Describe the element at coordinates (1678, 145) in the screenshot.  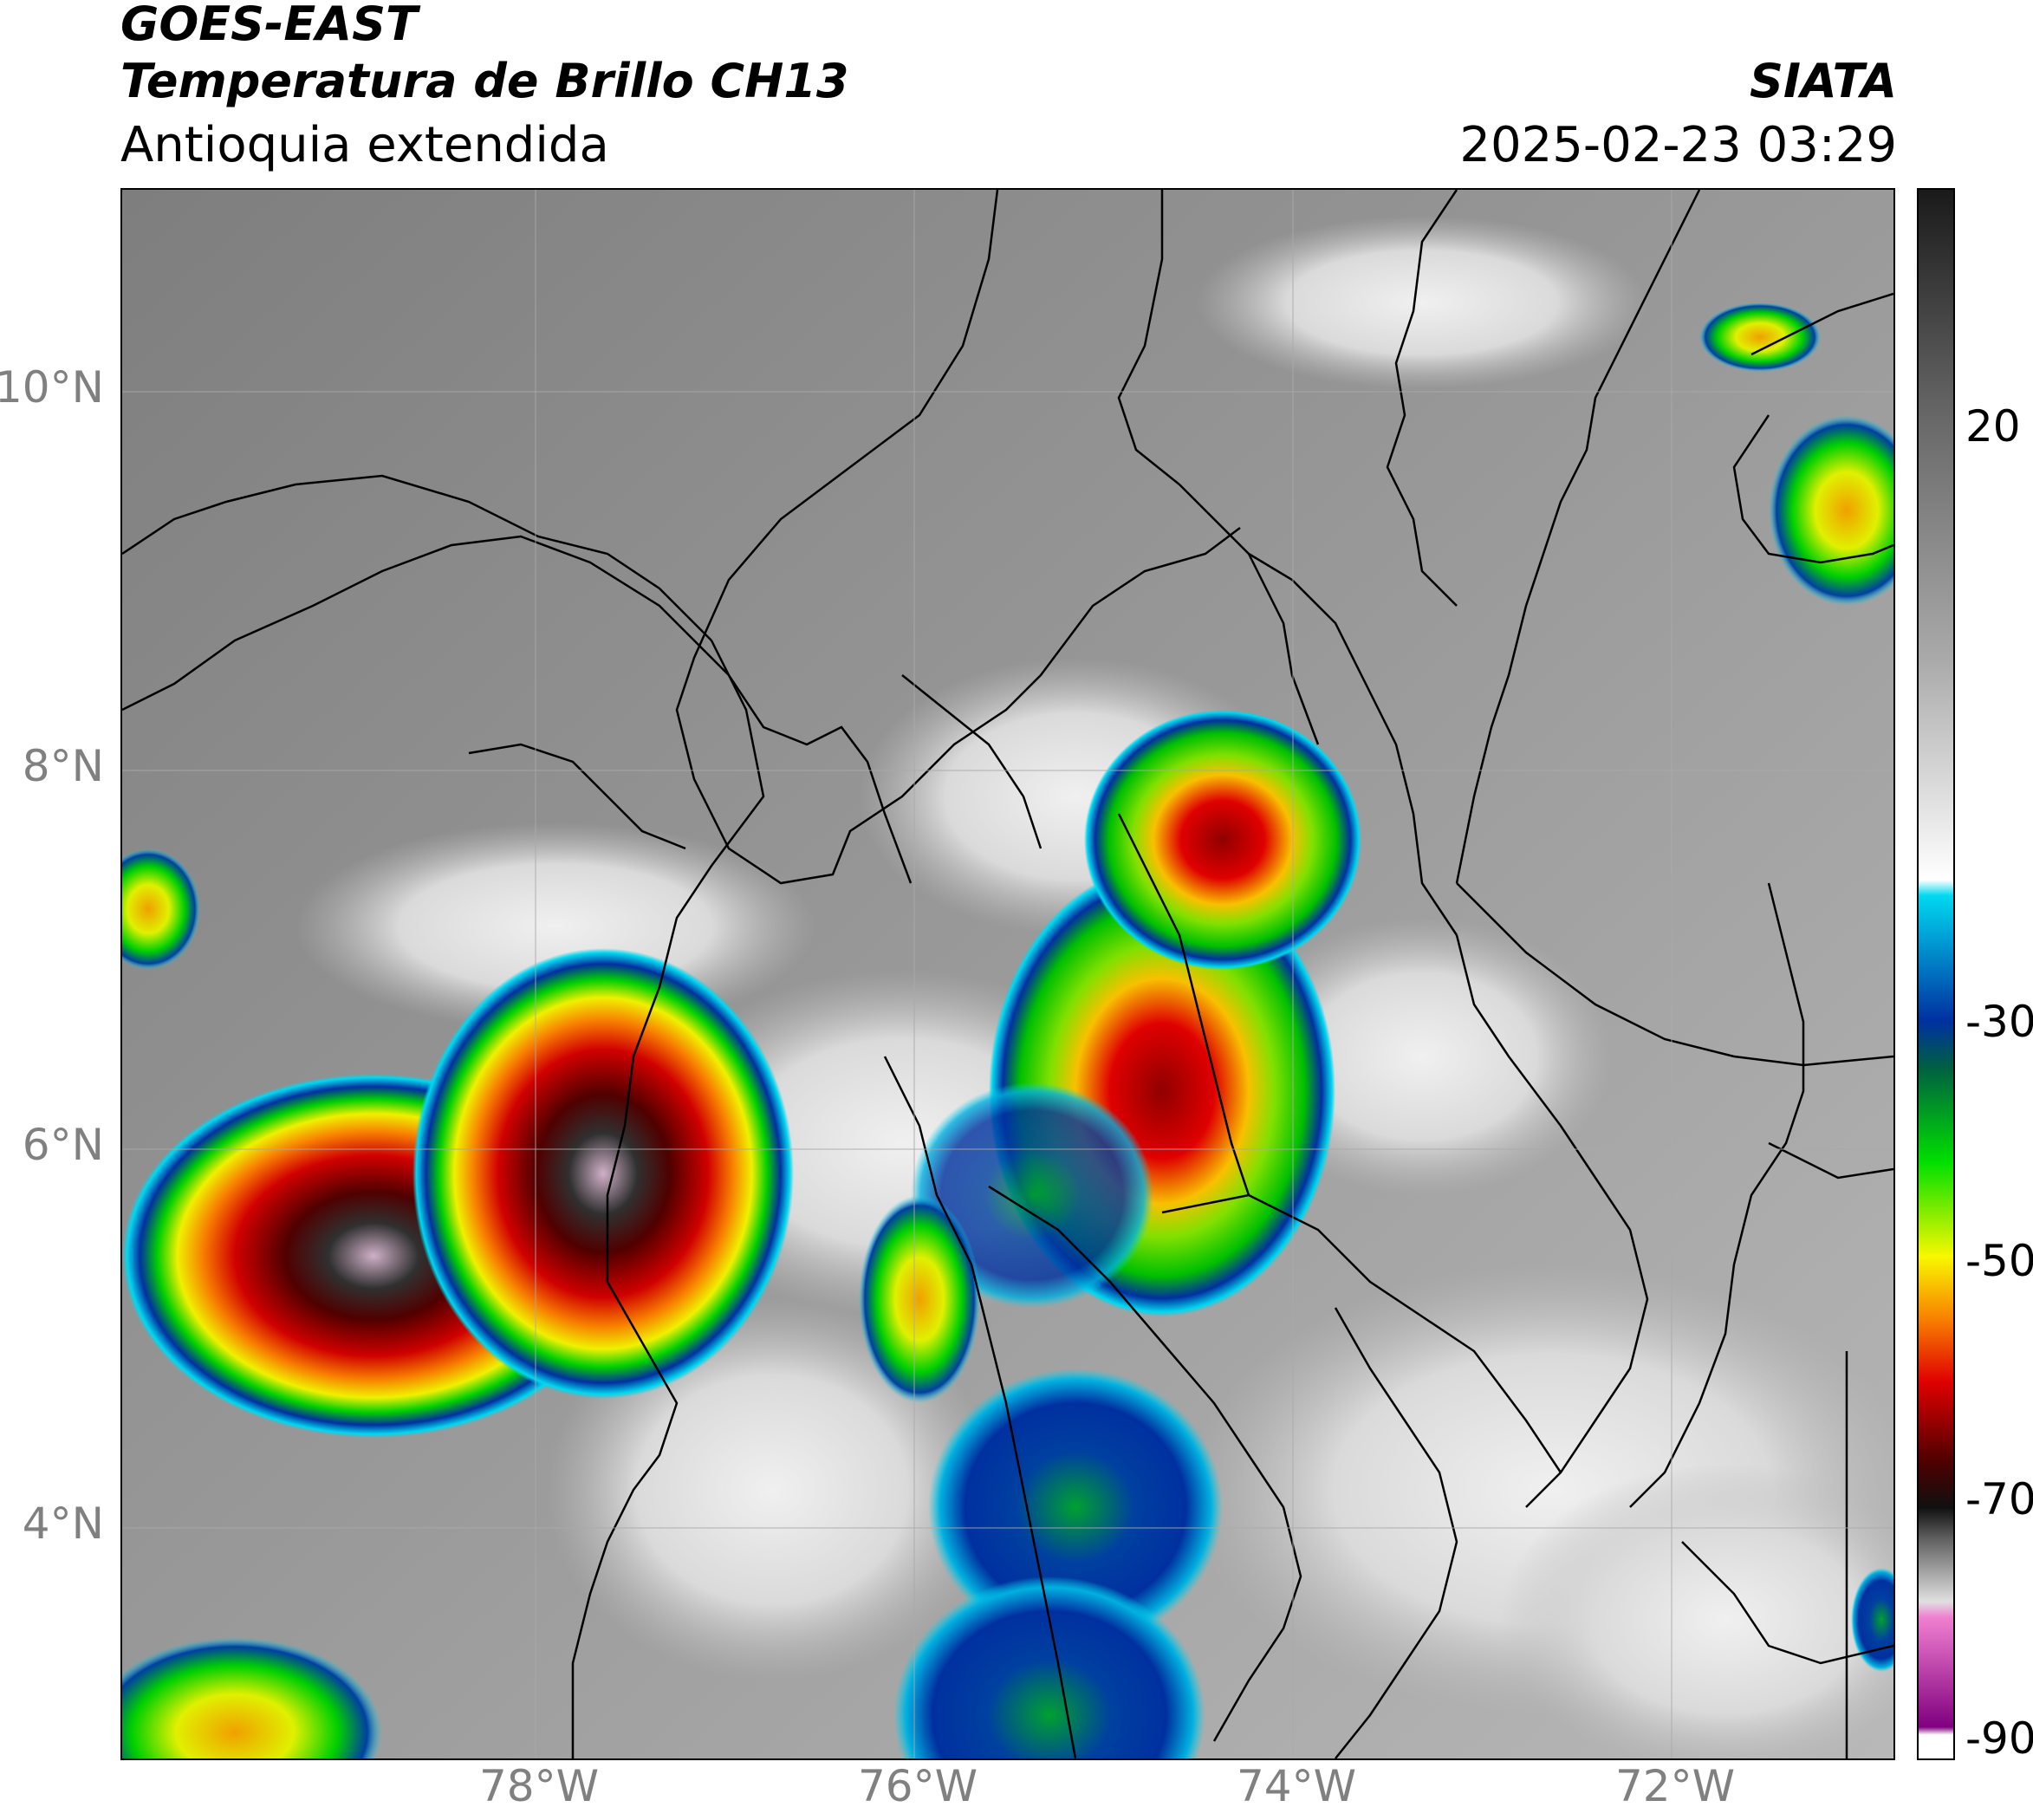
I see `timestamp-label: 2025-02-23 03:29` at that location.